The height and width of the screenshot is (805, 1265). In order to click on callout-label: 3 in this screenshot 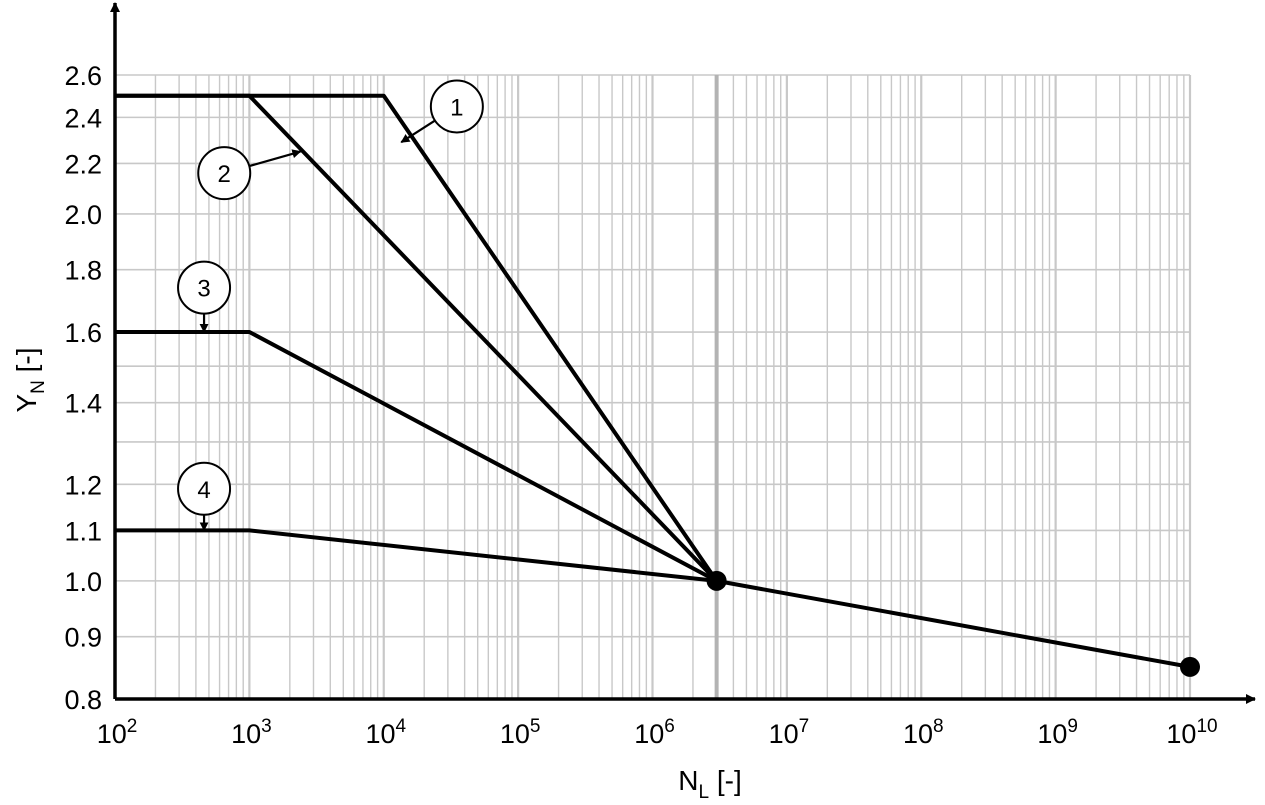, I will do `click(203, 289)`.